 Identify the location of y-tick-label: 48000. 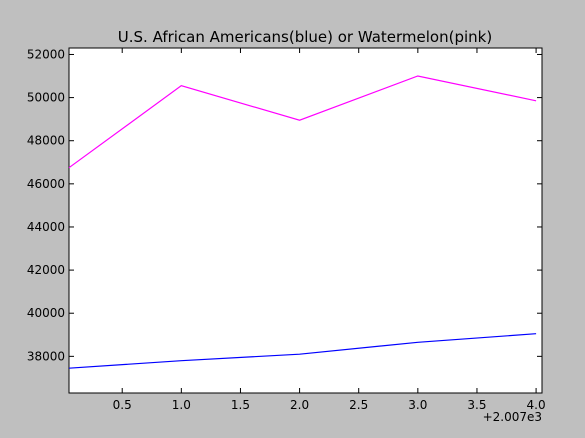
(46, 141).